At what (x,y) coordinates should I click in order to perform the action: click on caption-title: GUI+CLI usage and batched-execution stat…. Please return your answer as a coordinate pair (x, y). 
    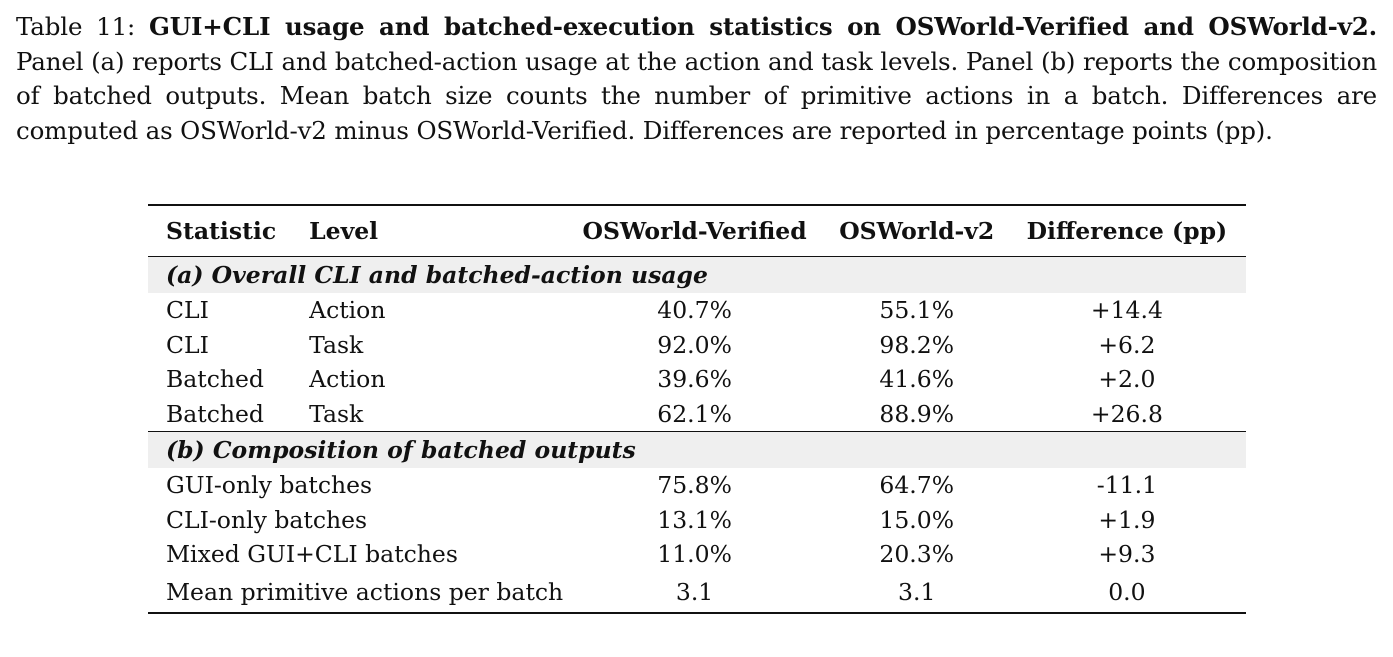
    Looking at the image, I should click on (763, 26).